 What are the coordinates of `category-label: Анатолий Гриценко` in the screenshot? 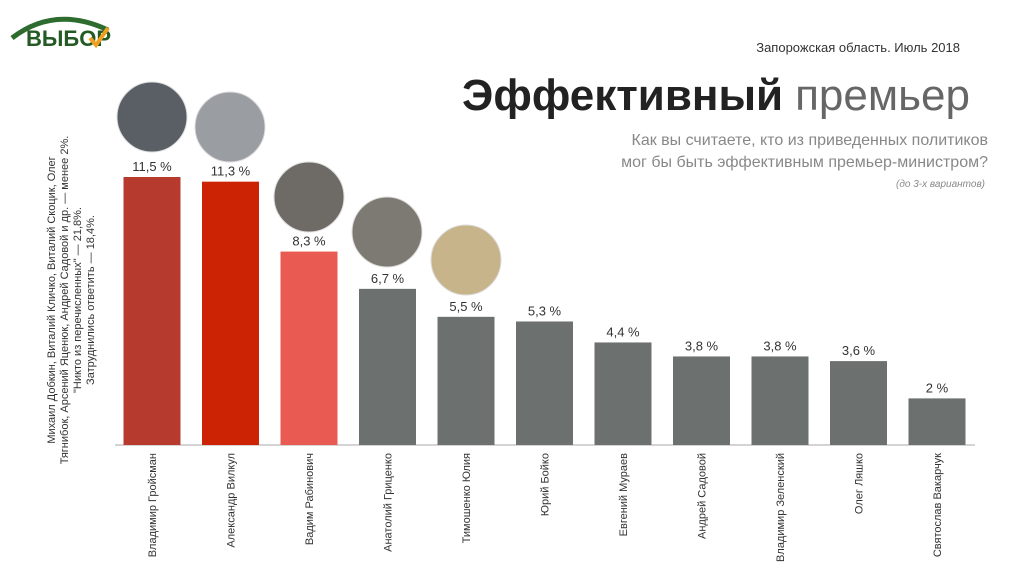 It's located at (389, 502).